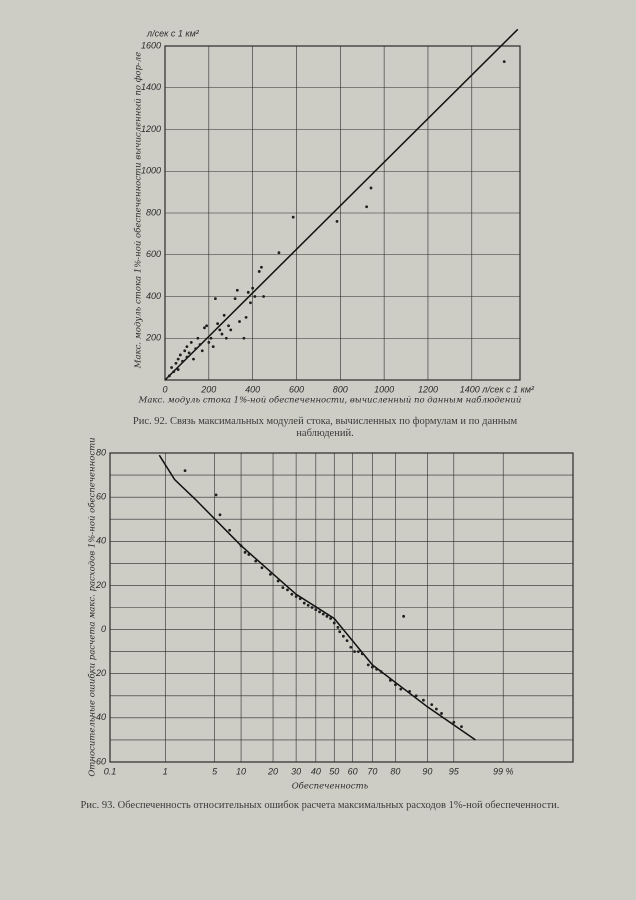  Describe the element at coordinates (173, 33) in the screenshot. I see `y-unit: л/сек с 1 км²` at that location.